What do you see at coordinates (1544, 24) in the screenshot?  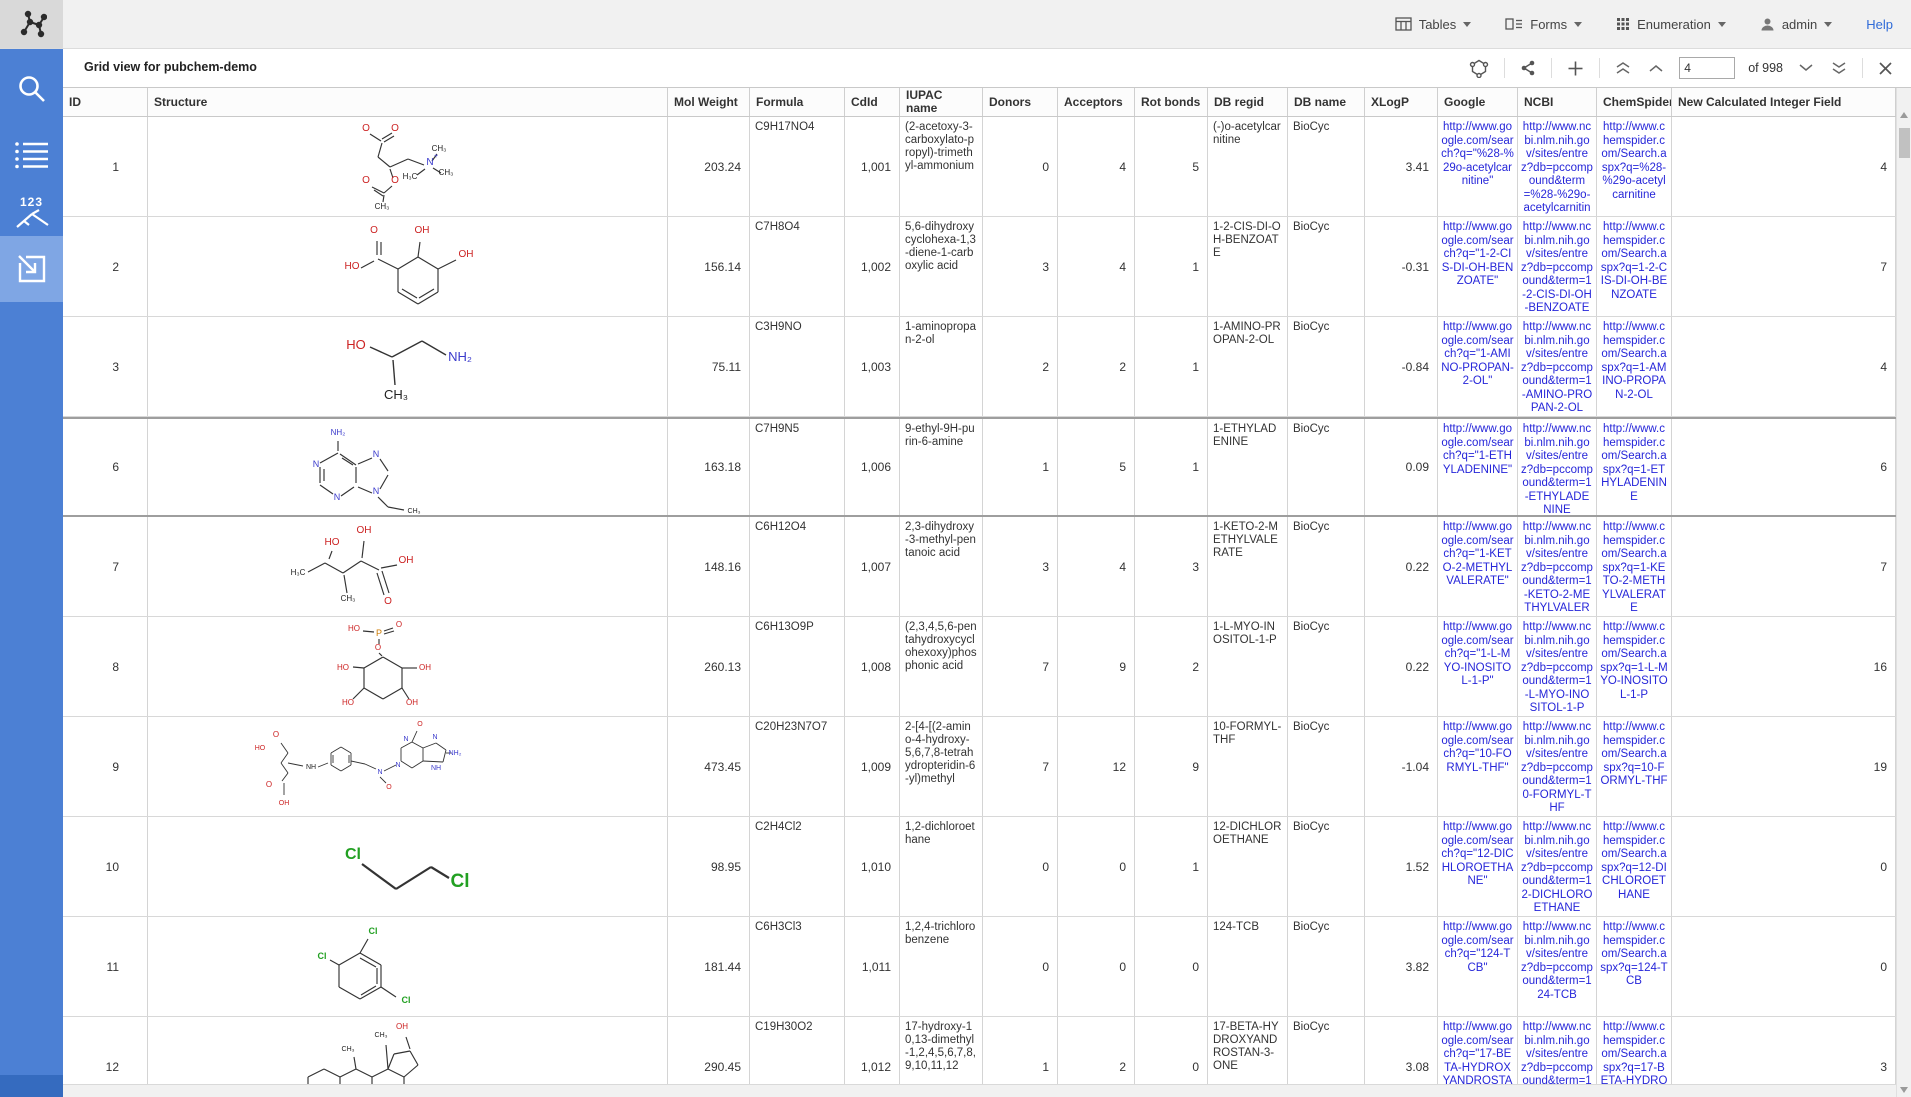 I see `menu-forms: Forms` at bounding box center [1544, 24].